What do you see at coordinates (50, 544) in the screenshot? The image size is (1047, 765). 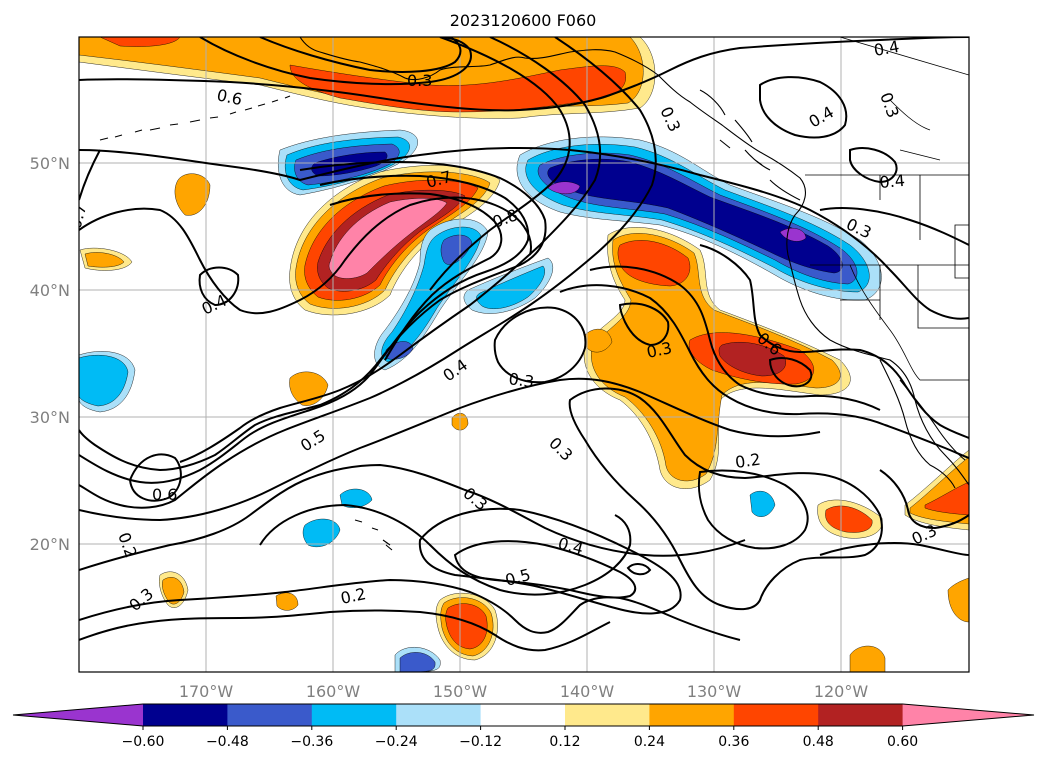 I see `lat-label-20n: 20°N` at bounding box center [50, 544].